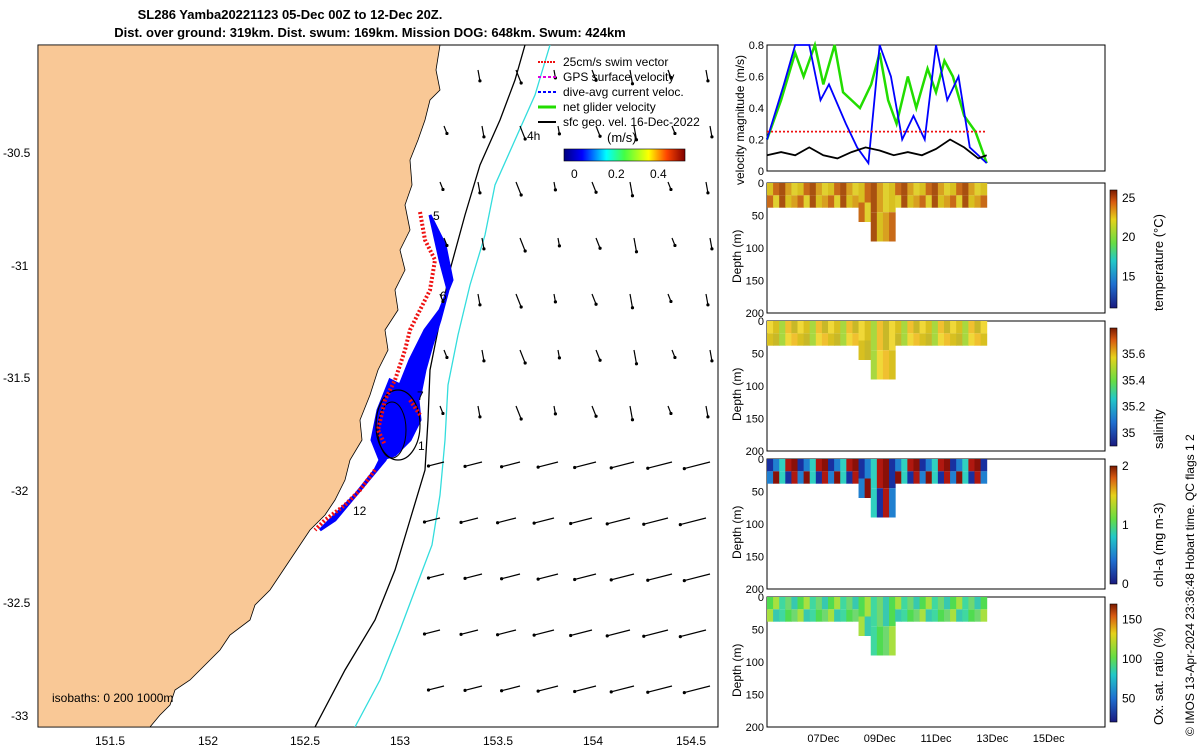 This screenshot has height=750, width=1200. I want to click on colorbar-tick-label: 35.2, so click(1134, 407).